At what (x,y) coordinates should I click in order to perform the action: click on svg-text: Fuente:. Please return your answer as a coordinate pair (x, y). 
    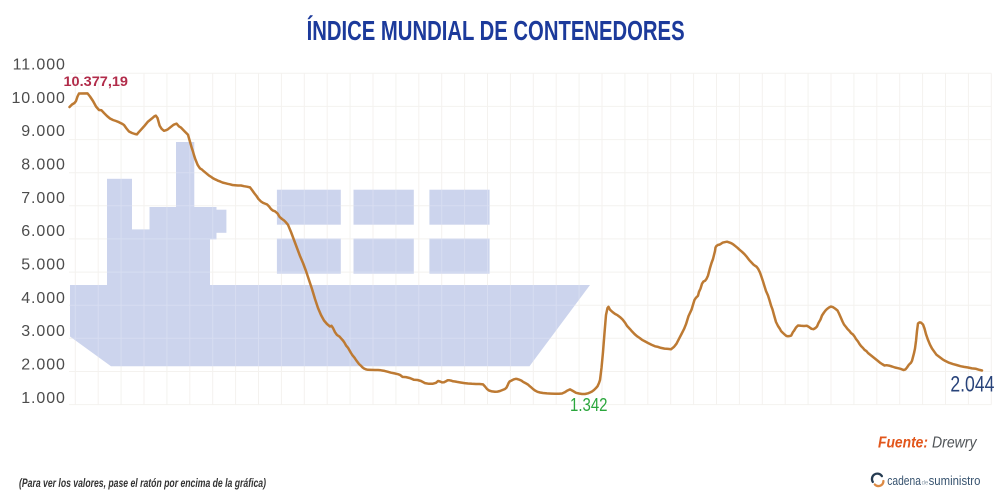
    Looking at the image, I should click on (903, 443).